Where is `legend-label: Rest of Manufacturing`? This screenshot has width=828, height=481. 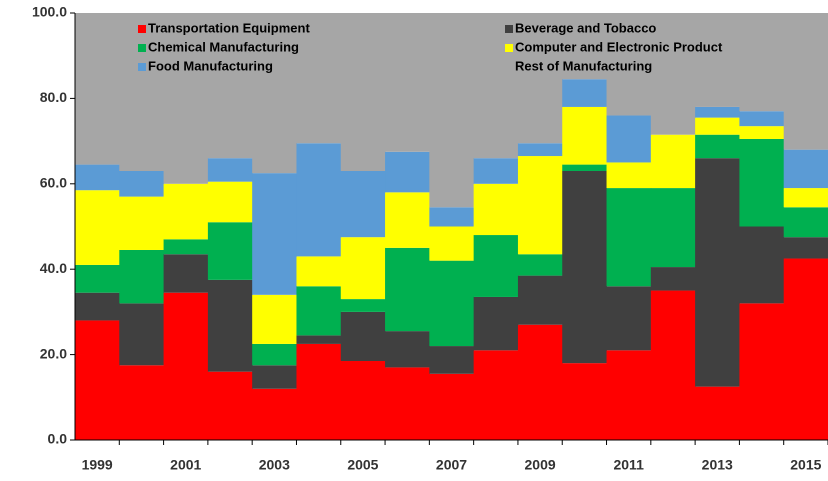
legend-label: Rest of Manufacturing is located at coordinates (583, 65).